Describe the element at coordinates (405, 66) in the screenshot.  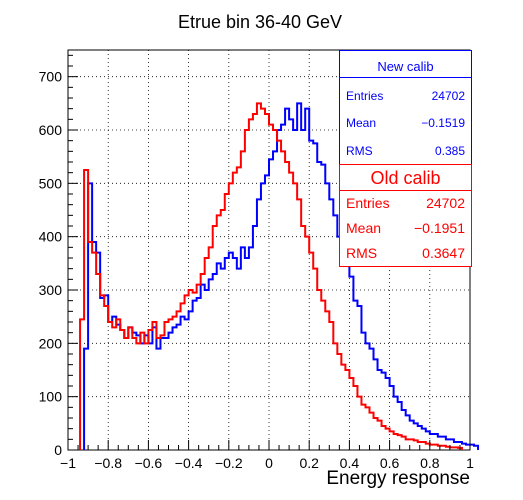
I see `stats-title-new-calib: New calib` at that location.